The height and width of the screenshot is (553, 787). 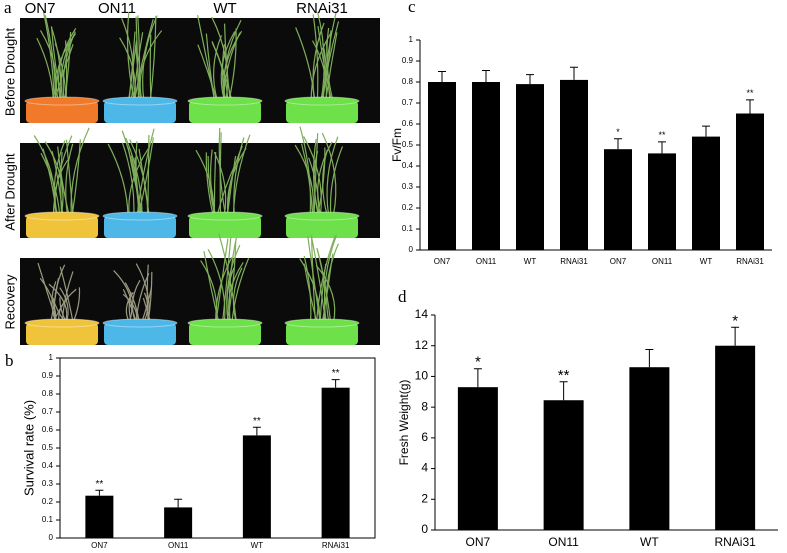 I want to click on x-tick-label: RNAi31, so click(x=735, y=542).